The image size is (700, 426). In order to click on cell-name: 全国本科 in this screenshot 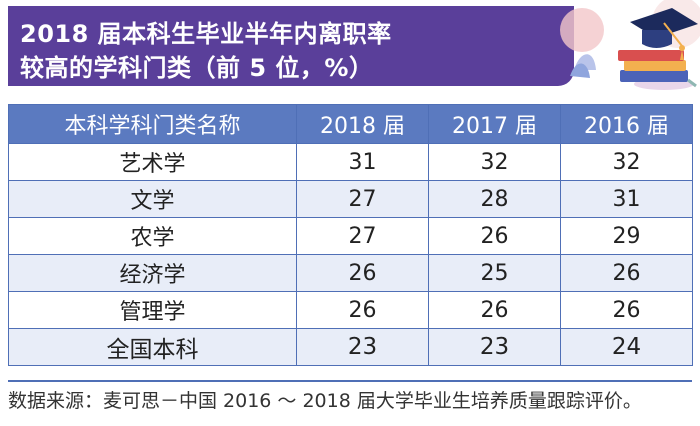, I will do `click(152, 347)`.